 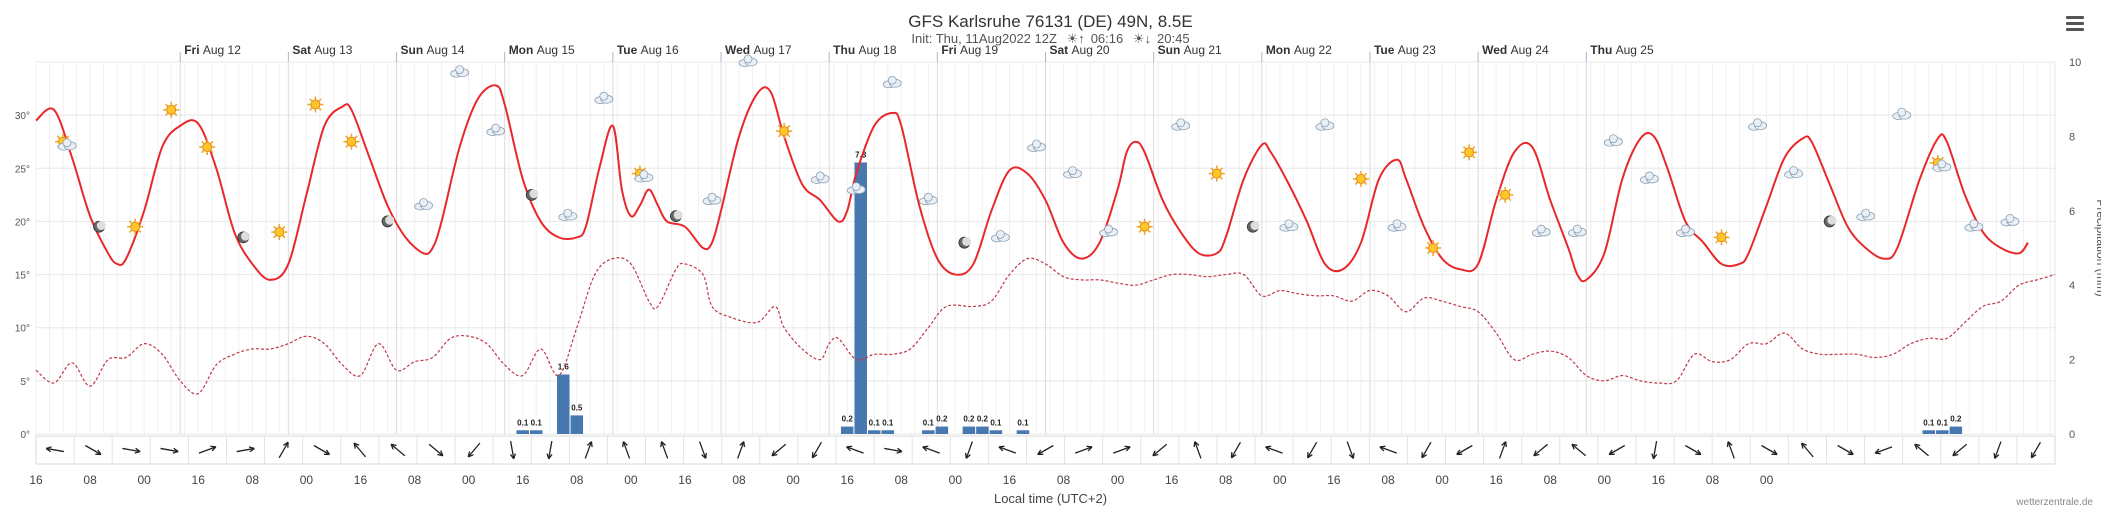 What do you see at coordinates (25, 435) in the screenshot?
I see `y-tick-left: 0°` at bounding box center [25, 435].